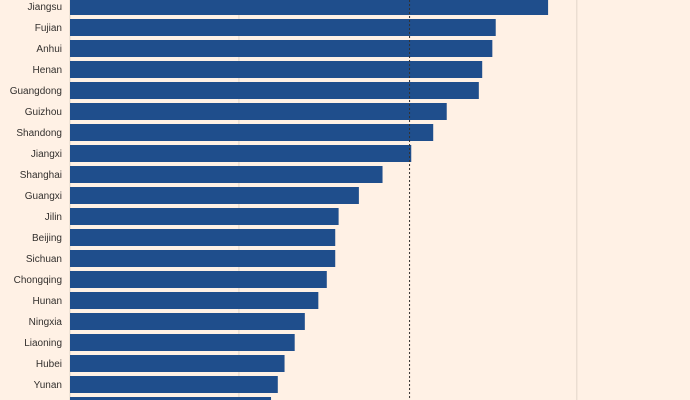 The width and height of the screenshot is (690, 400). I want to click on bar-ningxia, so click(187, 321).